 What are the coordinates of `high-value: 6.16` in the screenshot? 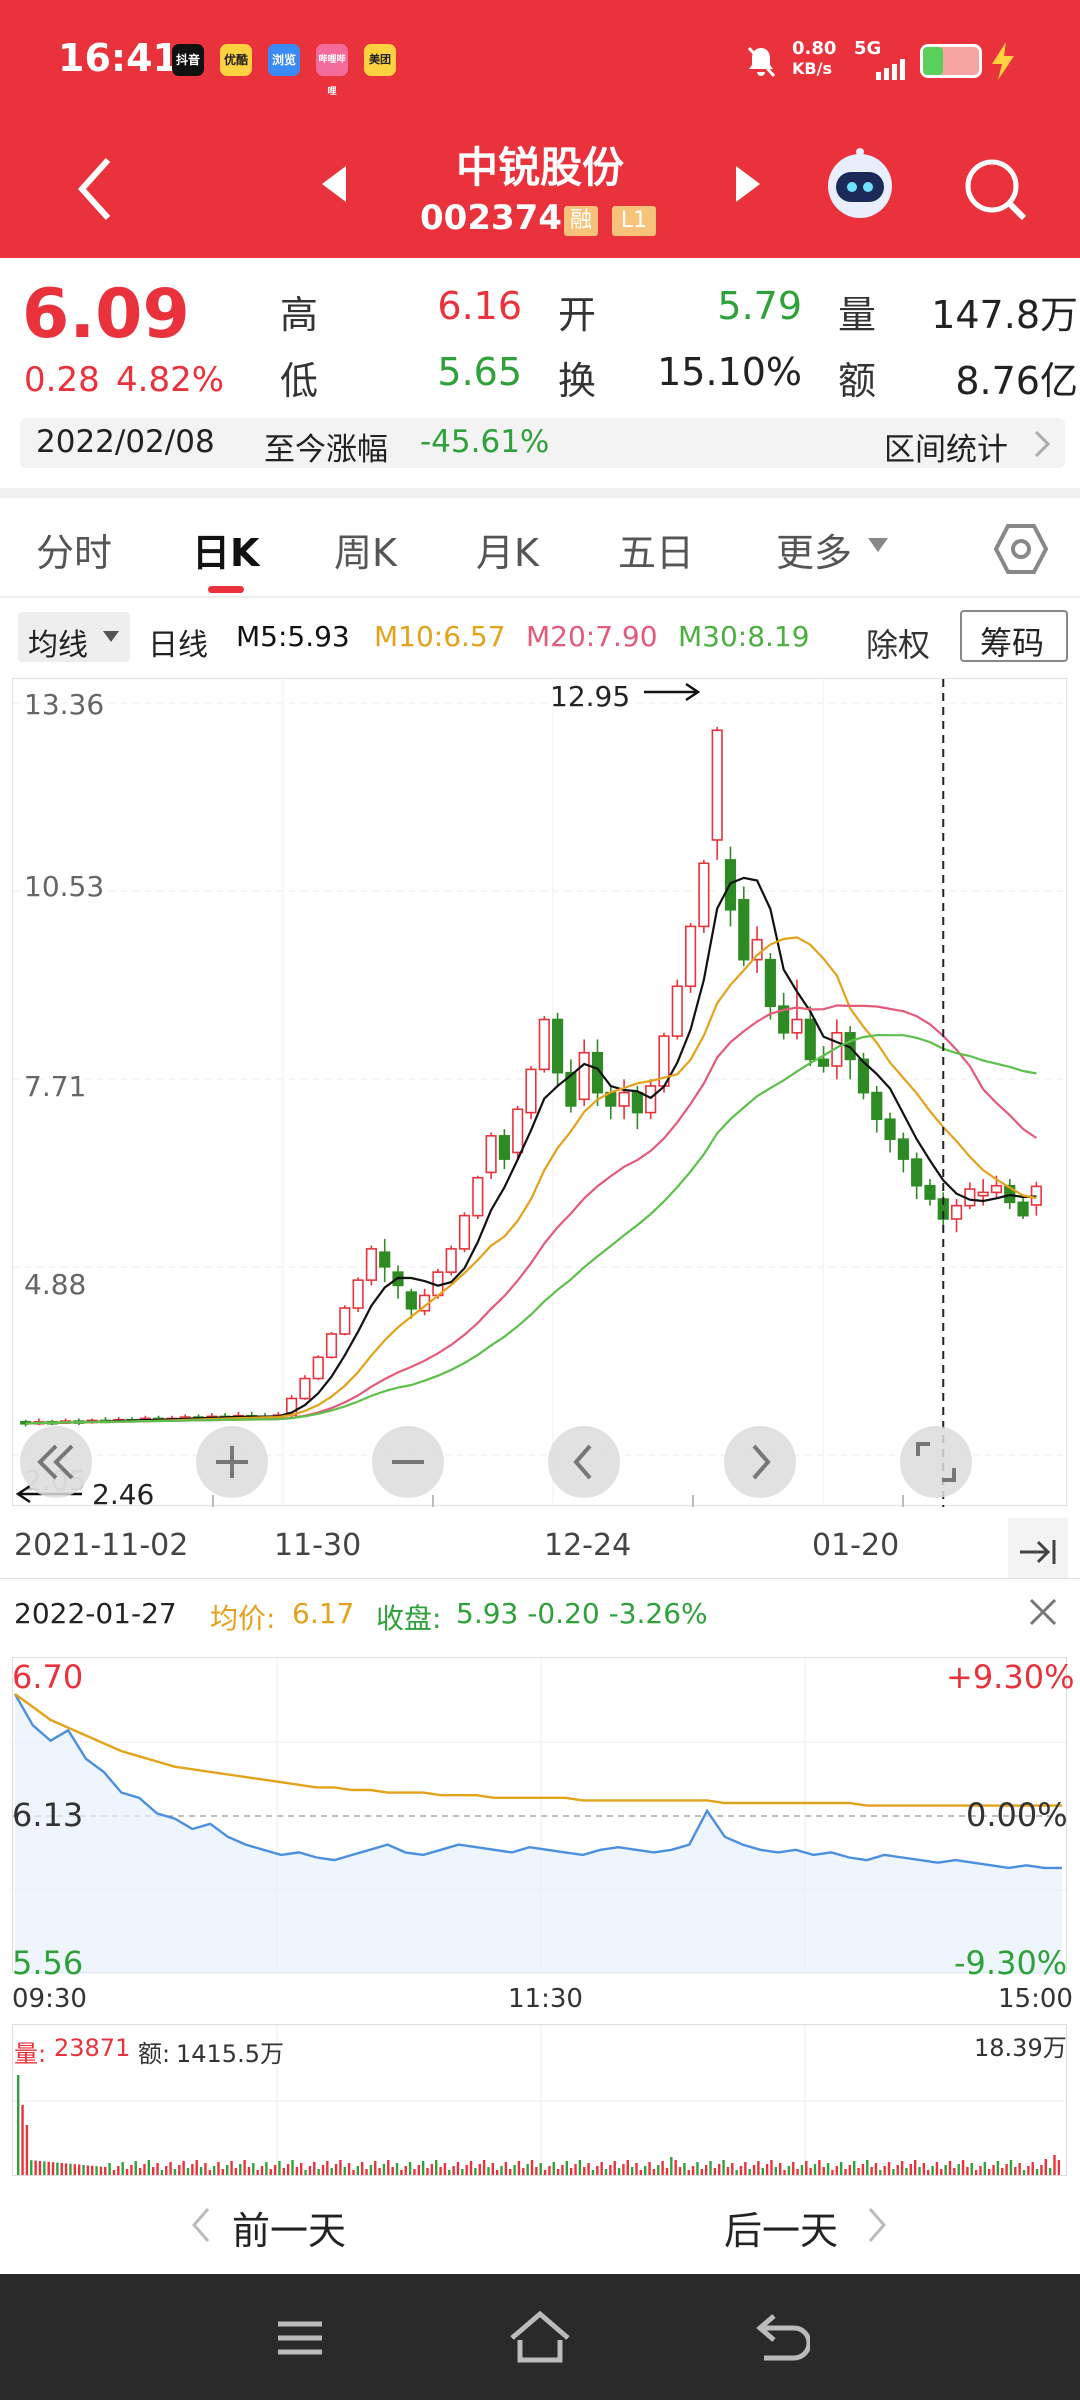 It's located at (479, 306).